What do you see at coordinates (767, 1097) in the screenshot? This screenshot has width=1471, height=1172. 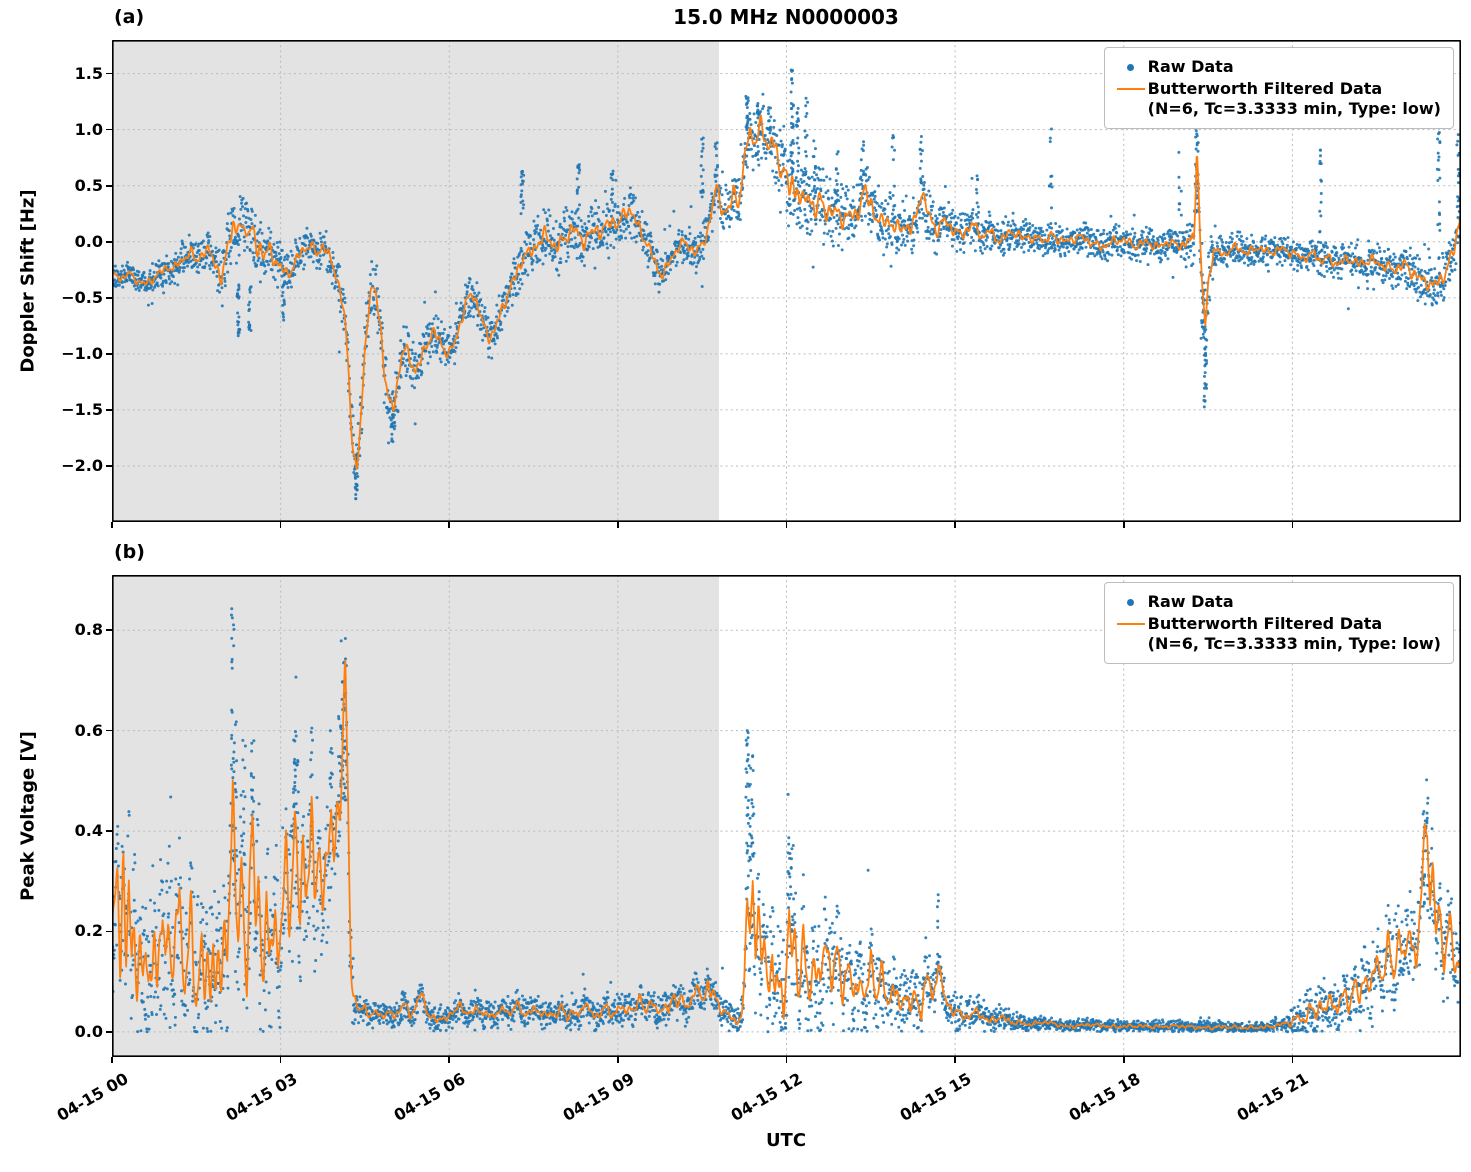 I see `x-tick-label: 04-15 12` at bounding box center [767, 1097].